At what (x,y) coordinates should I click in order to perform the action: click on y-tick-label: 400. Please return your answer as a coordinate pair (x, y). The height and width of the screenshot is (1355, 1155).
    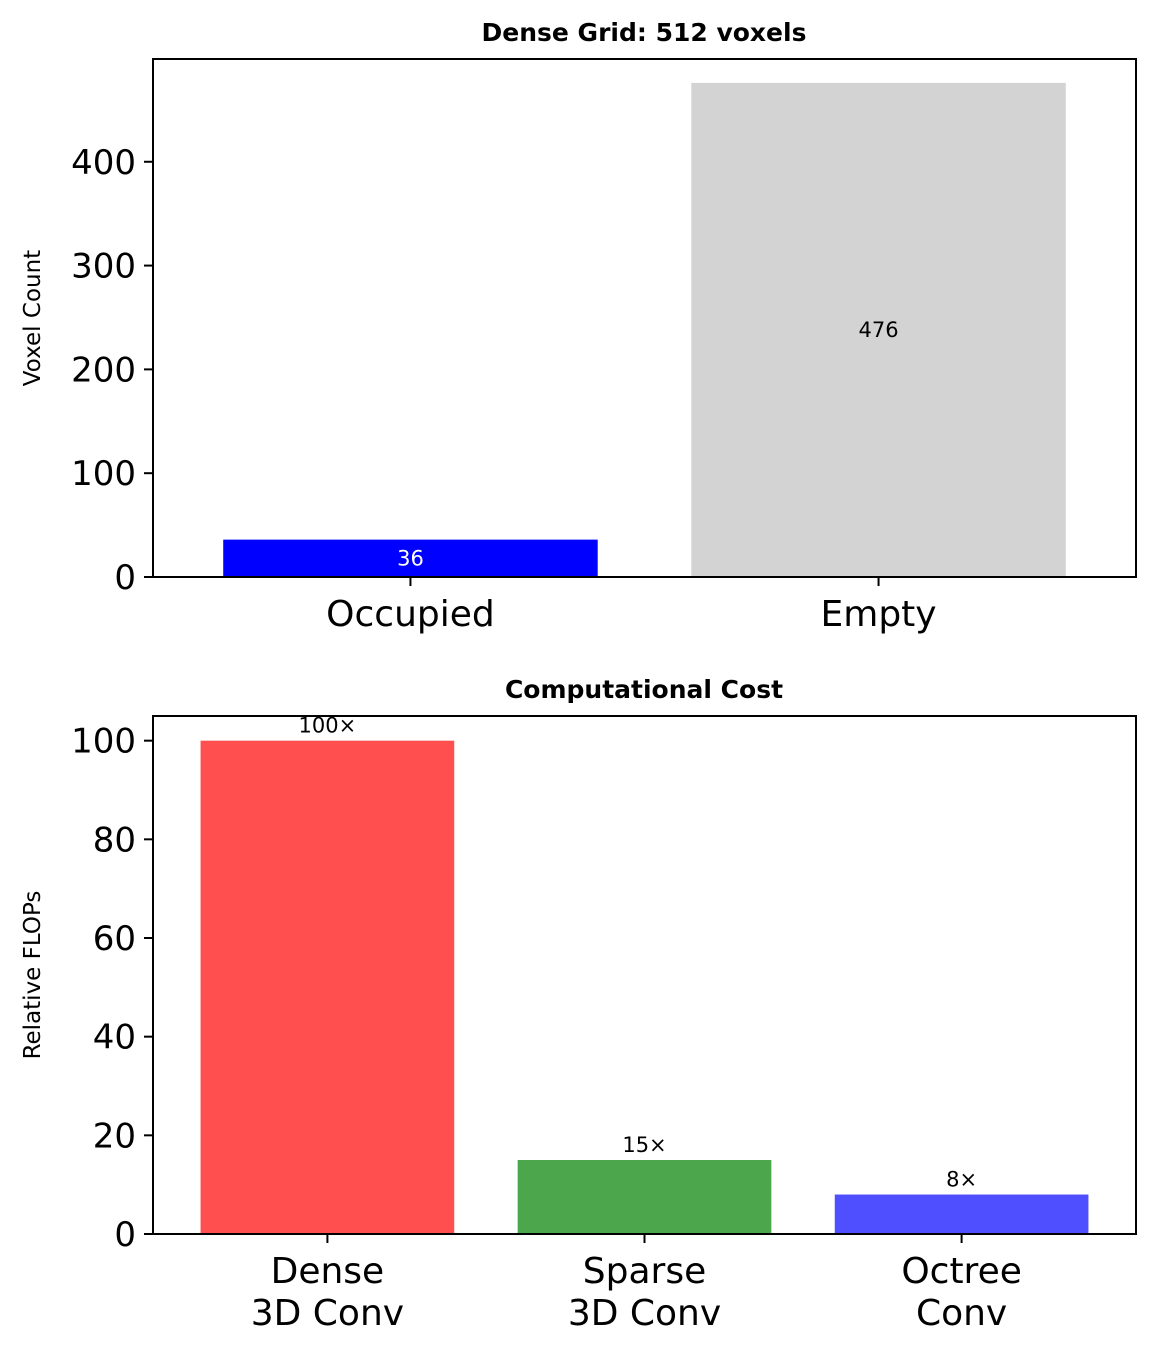
    Looking at the image, I should click on (103, 163).